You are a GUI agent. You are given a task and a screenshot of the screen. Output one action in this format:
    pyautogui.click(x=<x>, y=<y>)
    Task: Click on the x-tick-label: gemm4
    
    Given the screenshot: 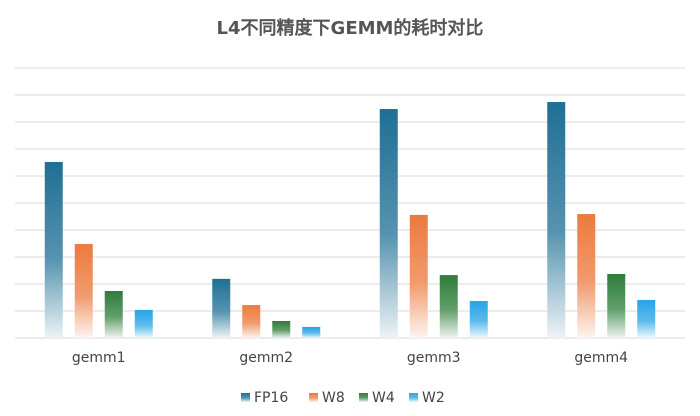 What is the action you would take?
    pyautogui.click(x=601, y=358)
    